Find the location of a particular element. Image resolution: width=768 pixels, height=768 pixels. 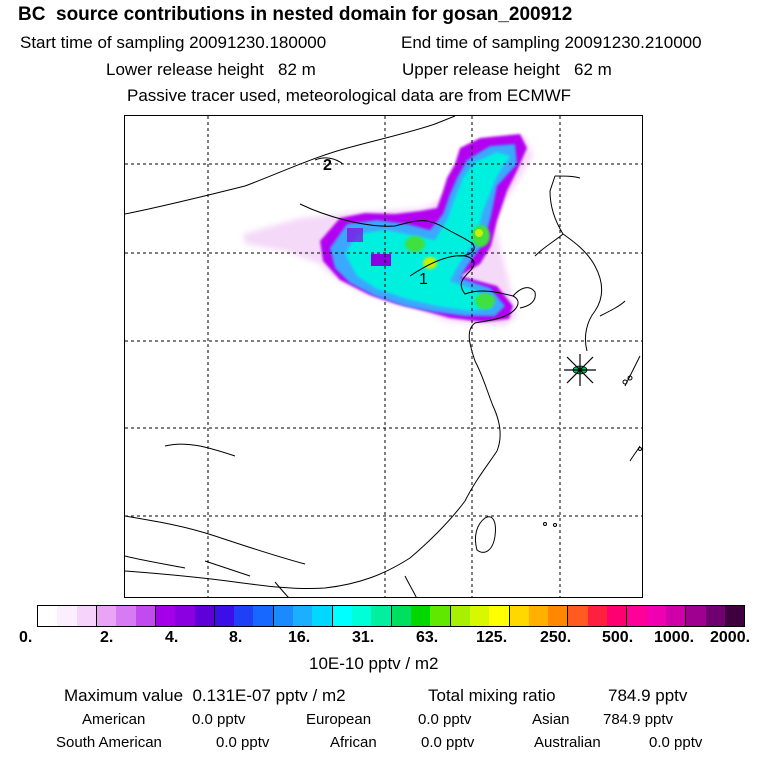

map-label-1: 1 is located at coordinates (423, 279).